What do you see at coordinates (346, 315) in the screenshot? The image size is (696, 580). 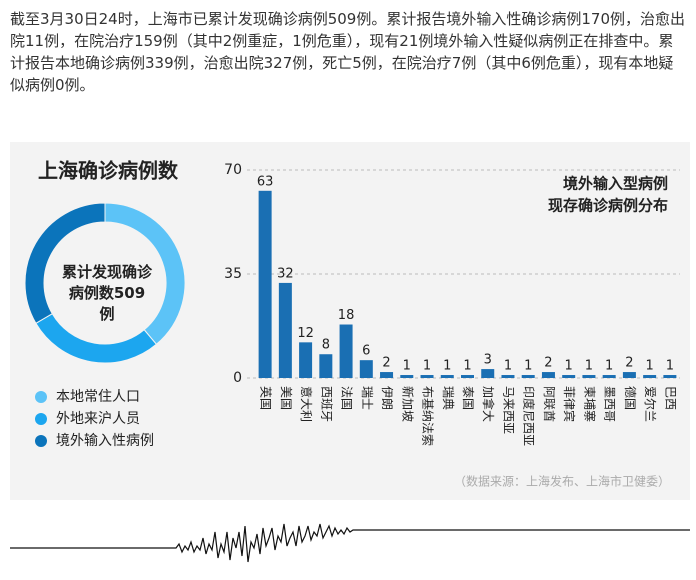 I see `data-label: 18` at bounding box center [346, 315].